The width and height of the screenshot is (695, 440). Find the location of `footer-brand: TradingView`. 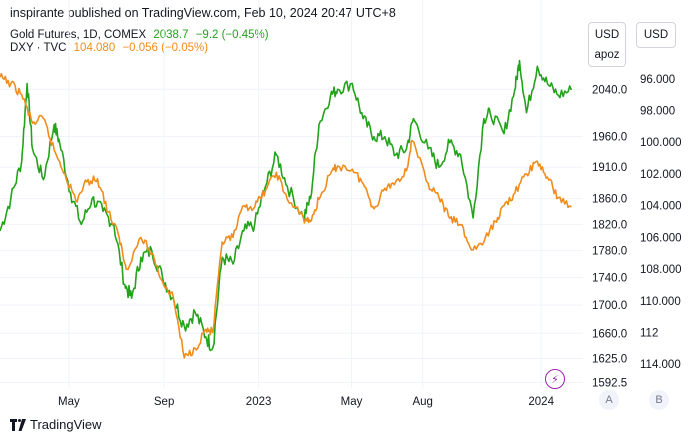

footer-brand: TradingView is located at coordinates (56, 424).